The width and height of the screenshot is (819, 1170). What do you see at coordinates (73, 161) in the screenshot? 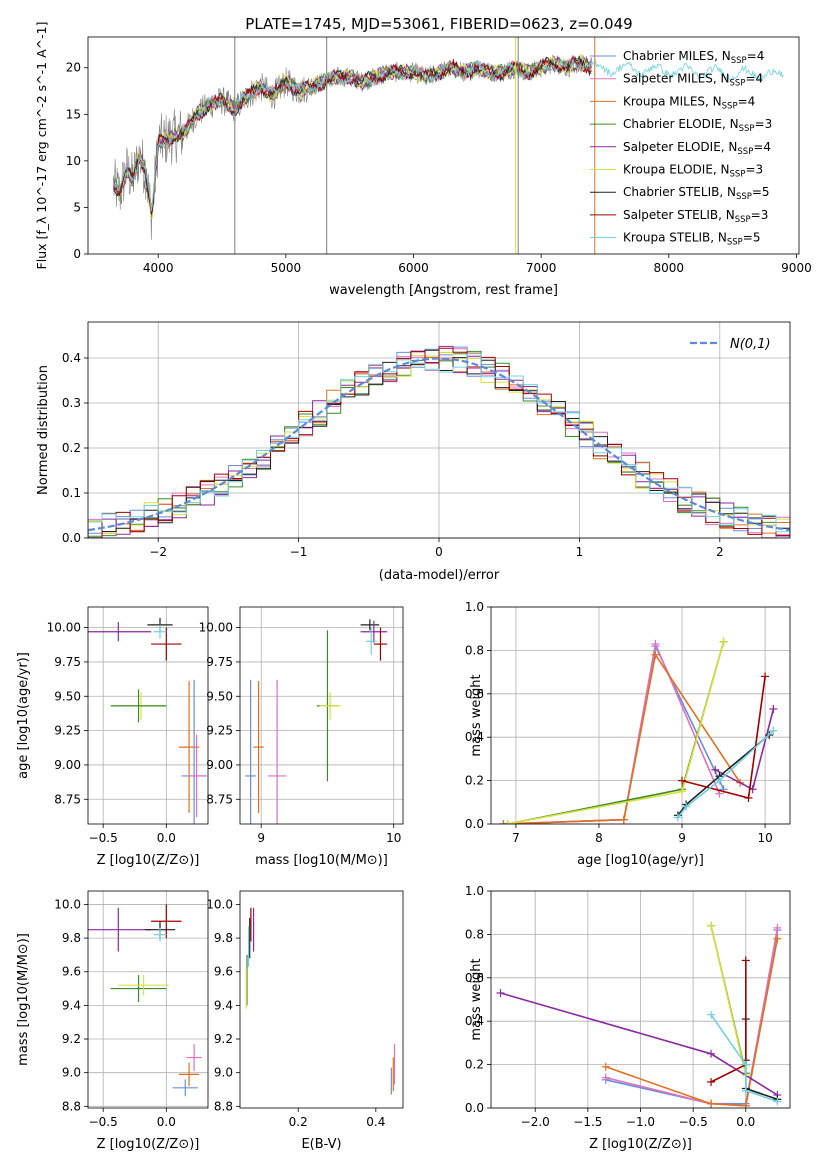
I see `y-tick-label: 10` at bounding box center [73, 161].